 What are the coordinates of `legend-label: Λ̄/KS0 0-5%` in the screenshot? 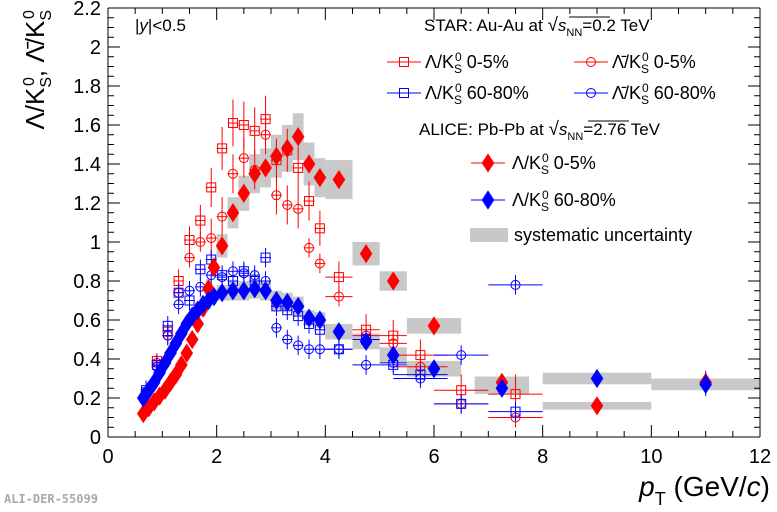 It's located at (654, 63).